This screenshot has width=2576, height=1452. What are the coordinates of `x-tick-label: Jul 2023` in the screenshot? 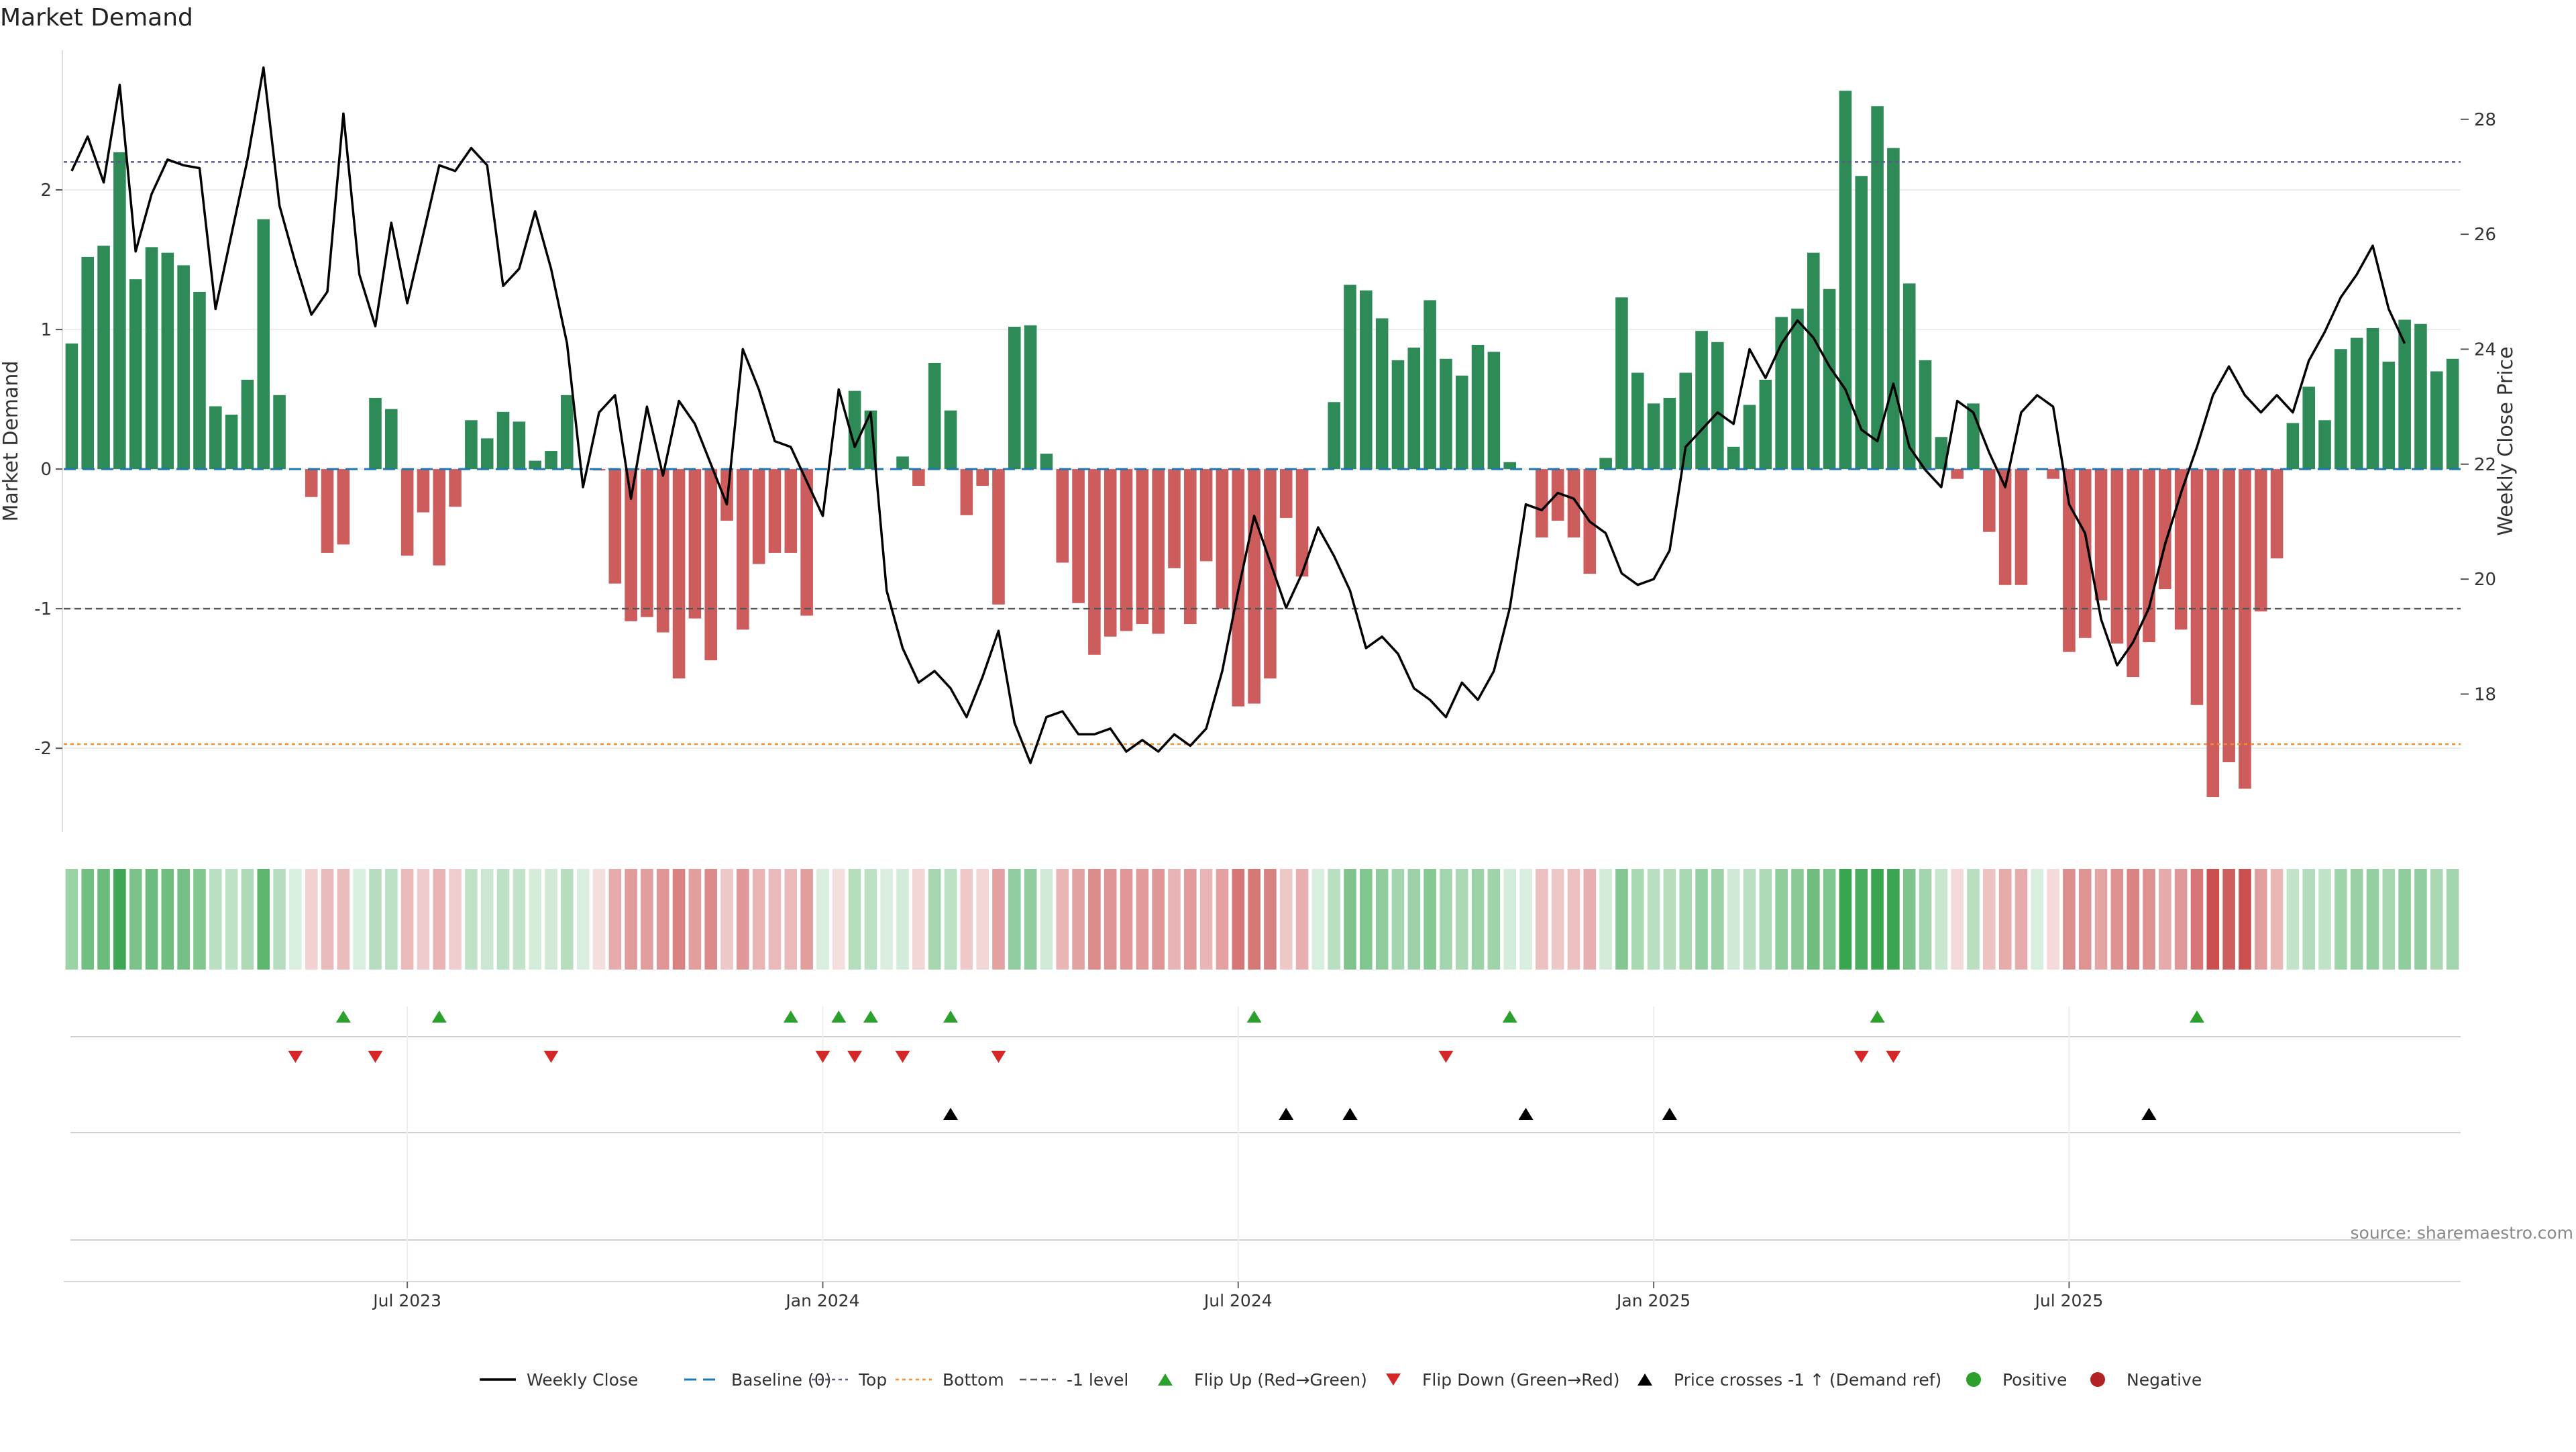 It's located at (406, 1301).